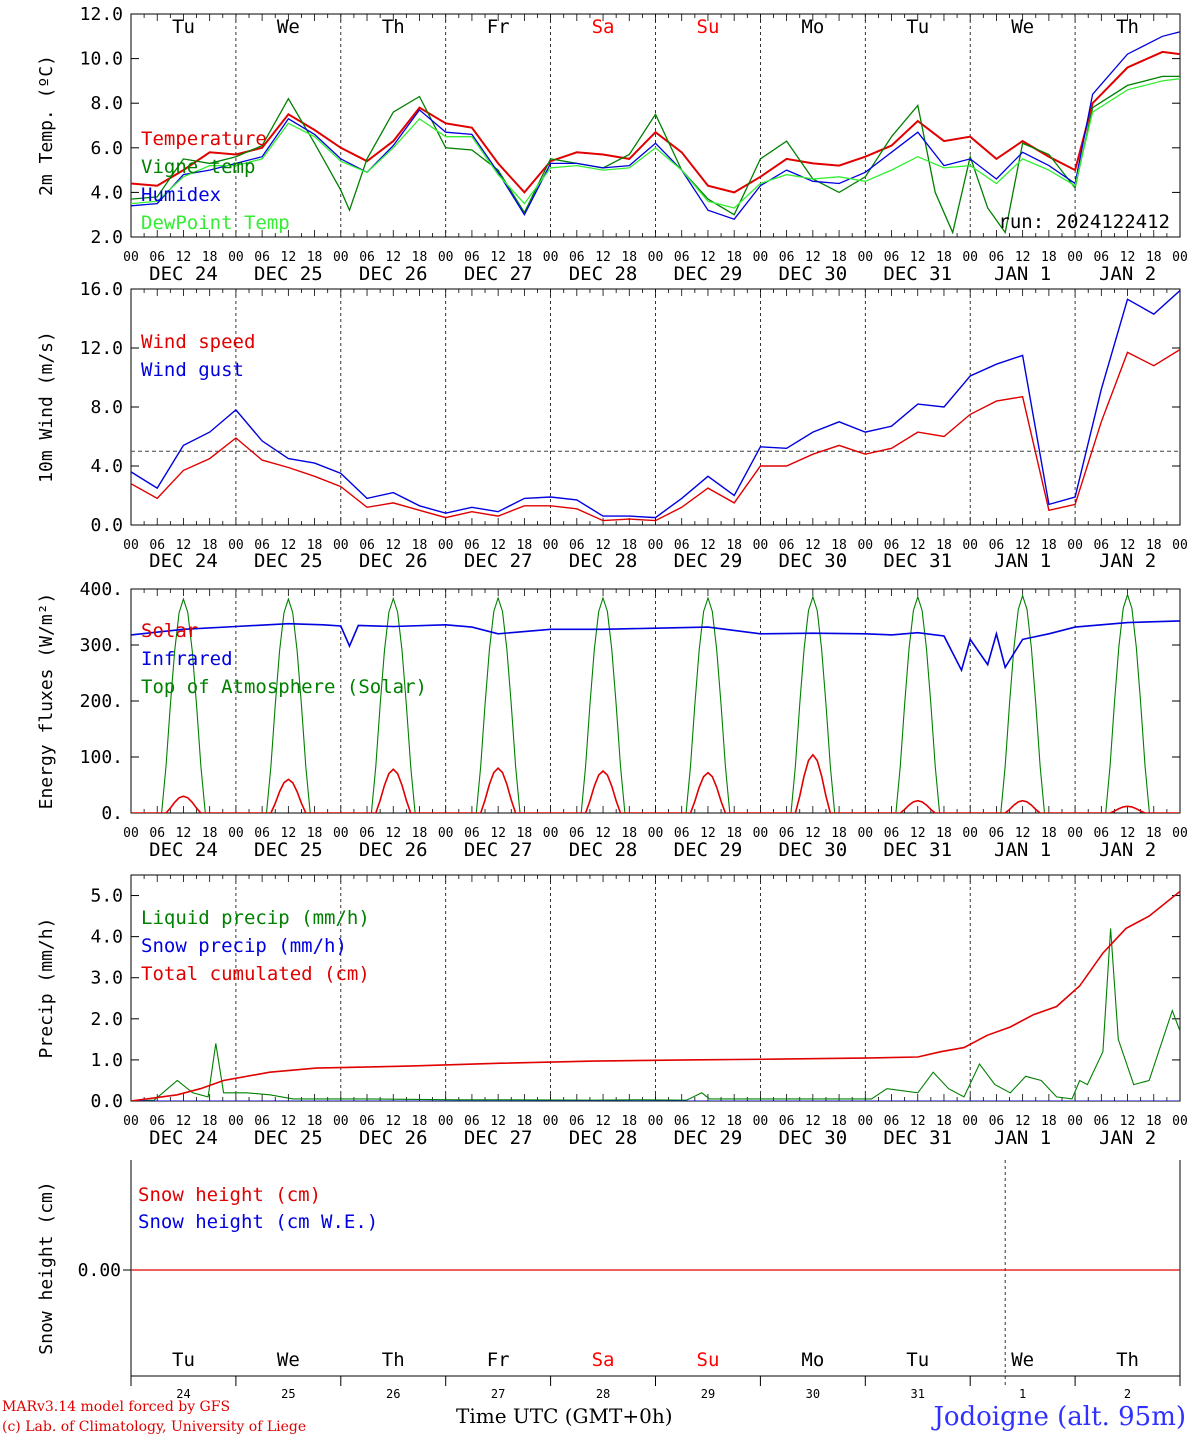 Image resolution: width=1194 pixels, height=1440 pixels. Describe the element at coordinates (1022, 1394) in the screenshot. I see `date-label: 1` at that location.